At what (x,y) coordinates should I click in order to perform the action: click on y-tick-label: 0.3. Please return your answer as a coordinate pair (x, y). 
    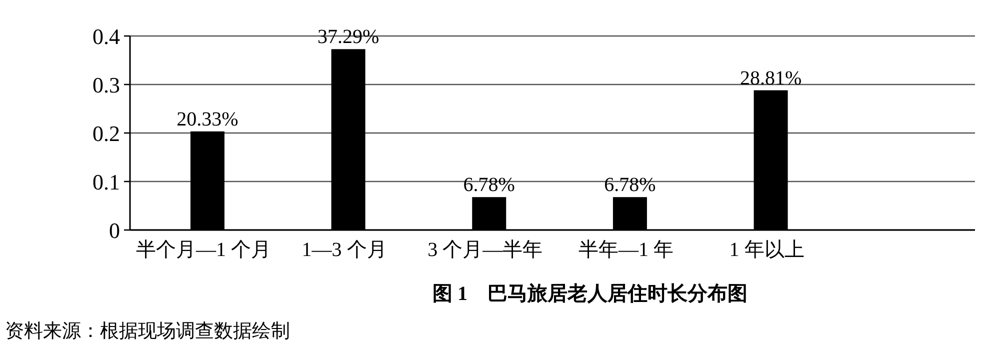
    Looking at the image, I should click on (106, 85).